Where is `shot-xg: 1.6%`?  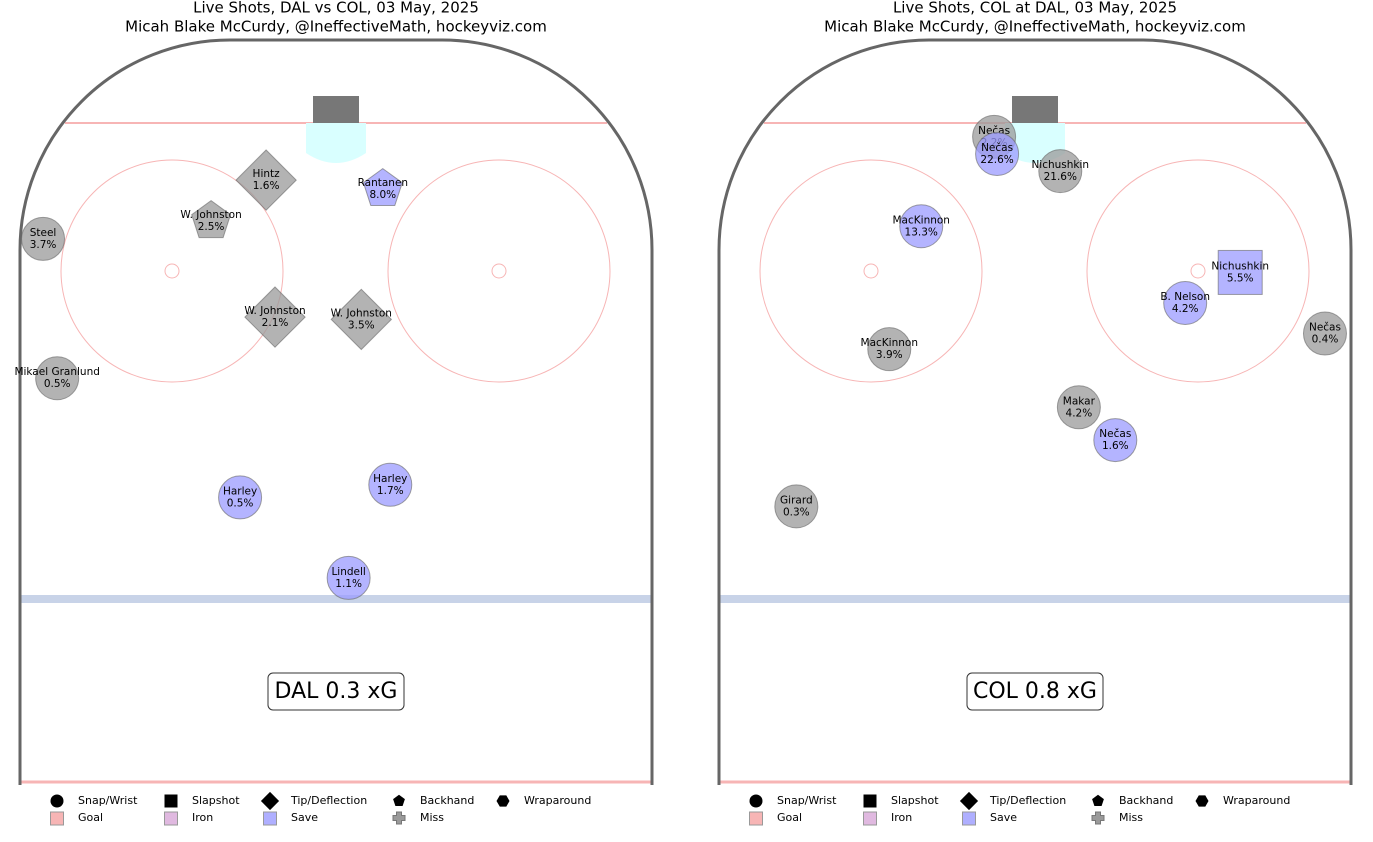
shot-xg: 1.6% is located at coordinates (266, 186).